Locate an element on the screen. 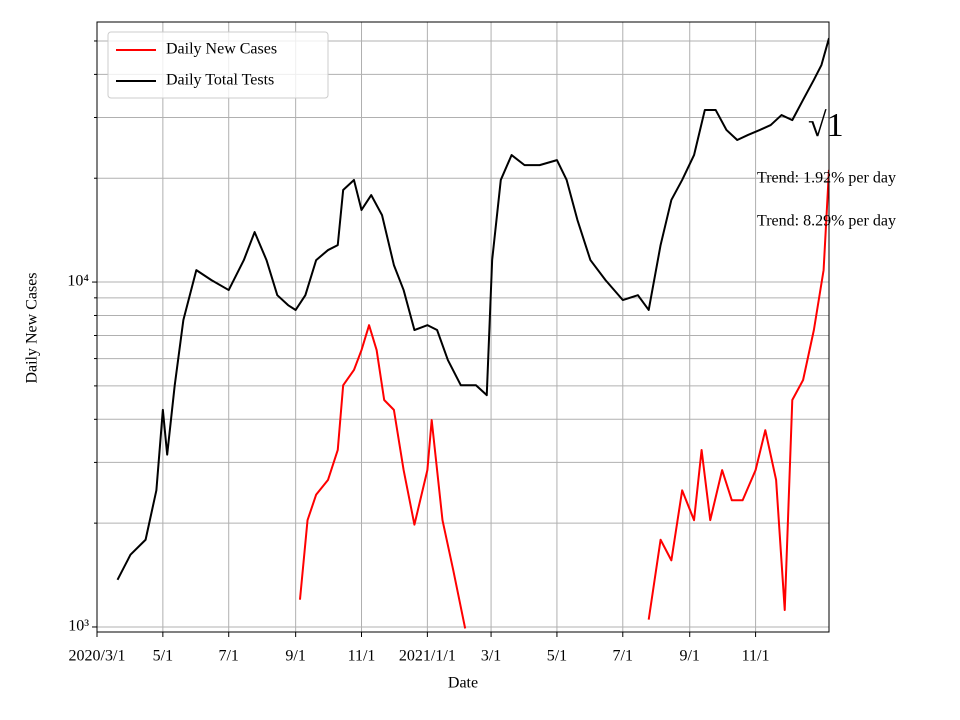 Image resolution: width=960 pixels, height=720 pixels. y-tick-label: 10⁴ is located at coordinates (78, 281).